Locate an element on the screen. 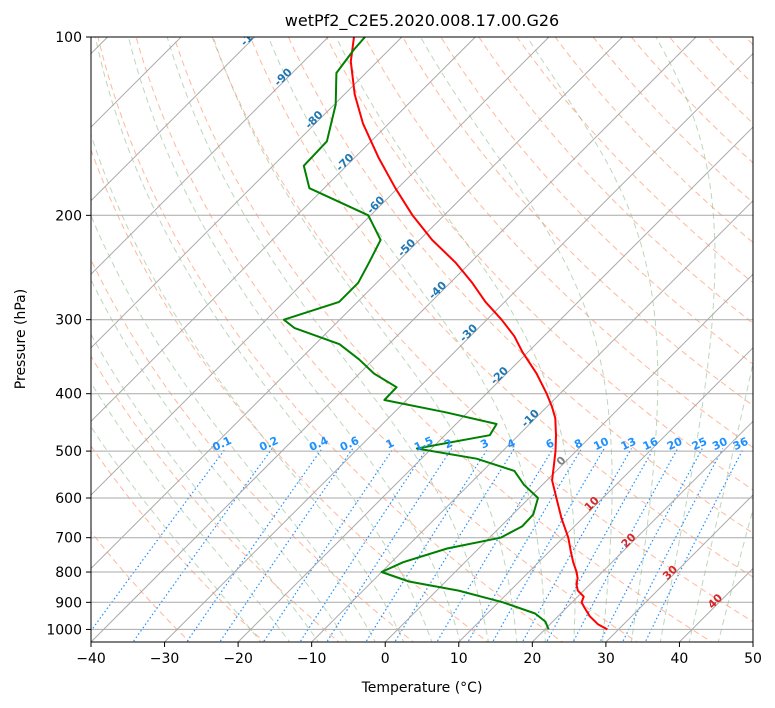 This screenshot has height=708, width=775. y-tick-label: 400 is located at coordinates (68, 395).